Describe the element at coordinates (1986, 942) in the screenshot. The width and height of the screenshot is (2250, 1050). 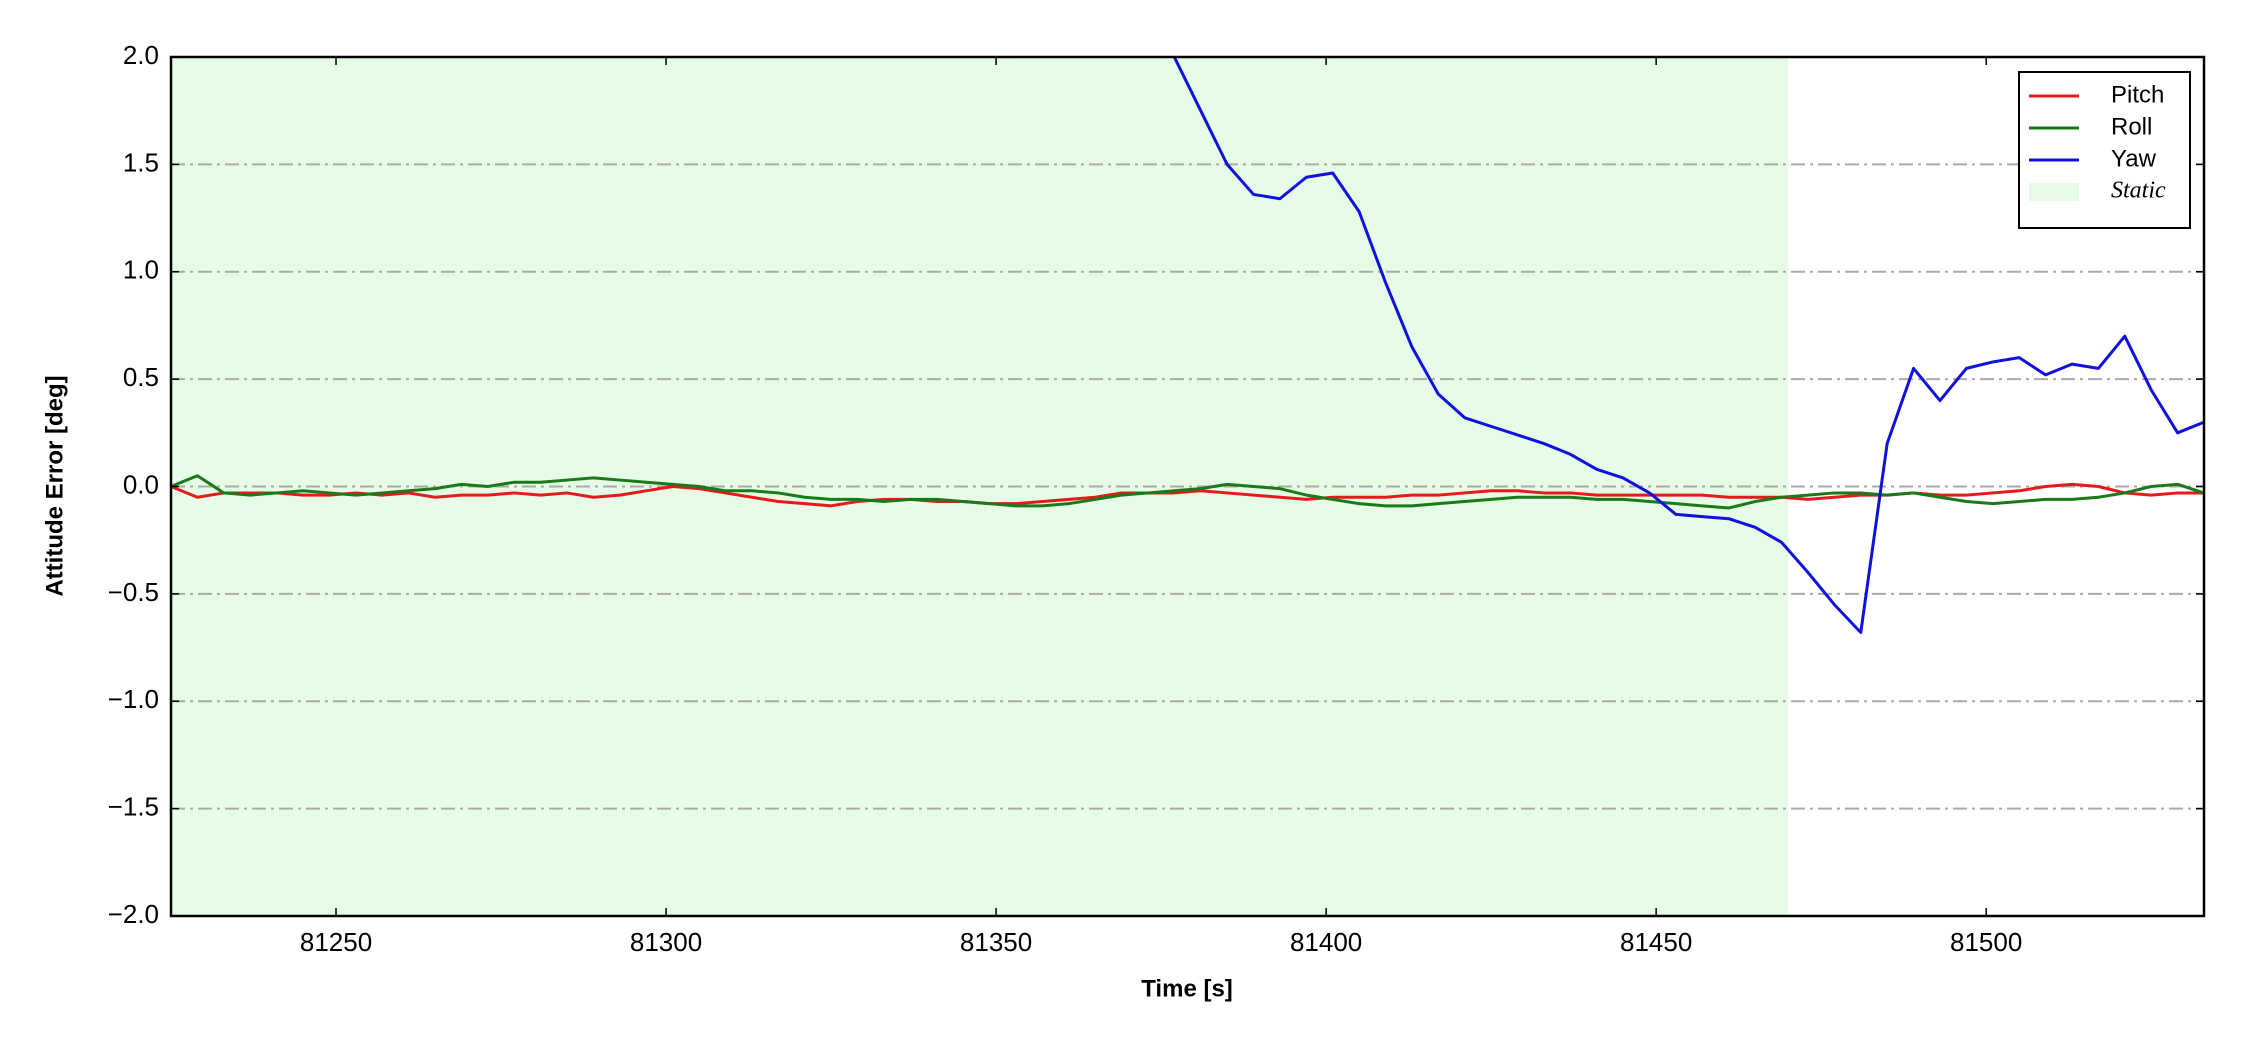
I see `x-tick-label: 81500` at that location.